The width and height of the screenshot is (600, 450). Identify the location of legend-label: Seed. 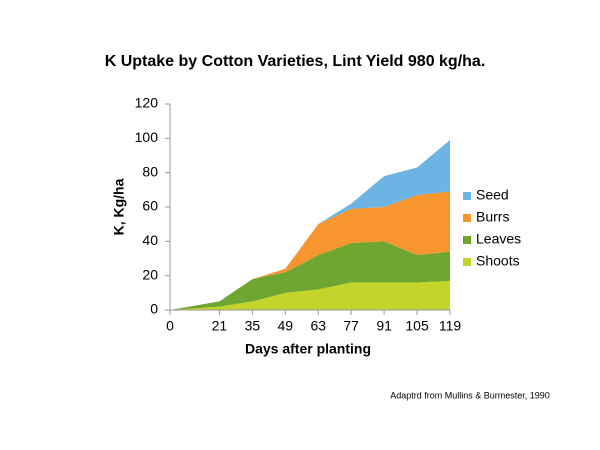
(492, 195).